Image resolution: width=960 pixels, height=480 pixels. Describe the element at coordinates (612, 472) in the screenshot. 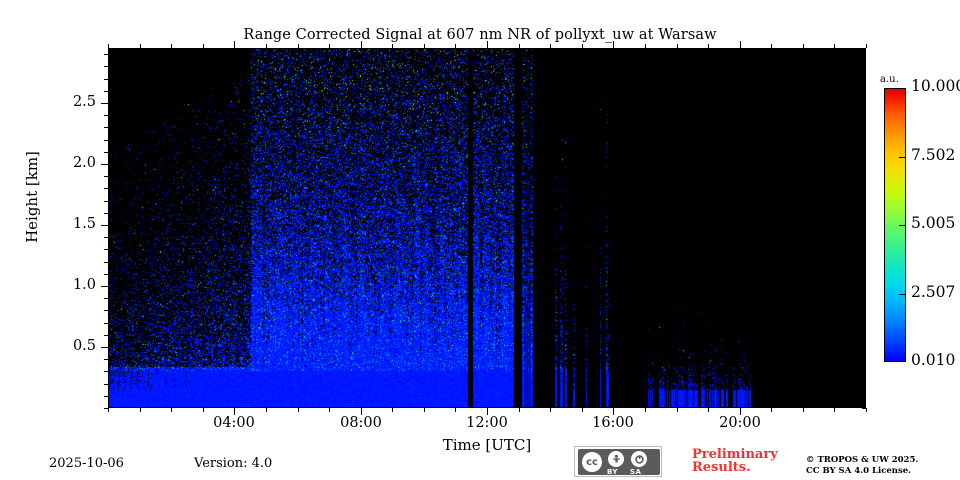

I see `cc-by-text: BY` at that location.